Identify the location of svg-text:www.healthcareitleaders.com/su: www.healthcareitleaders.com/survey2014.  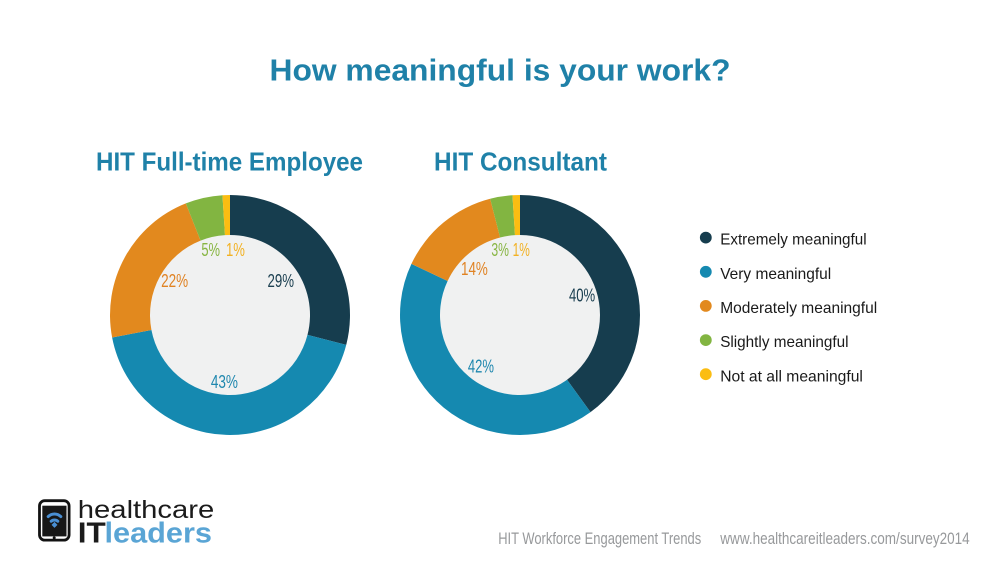
(844, 539).